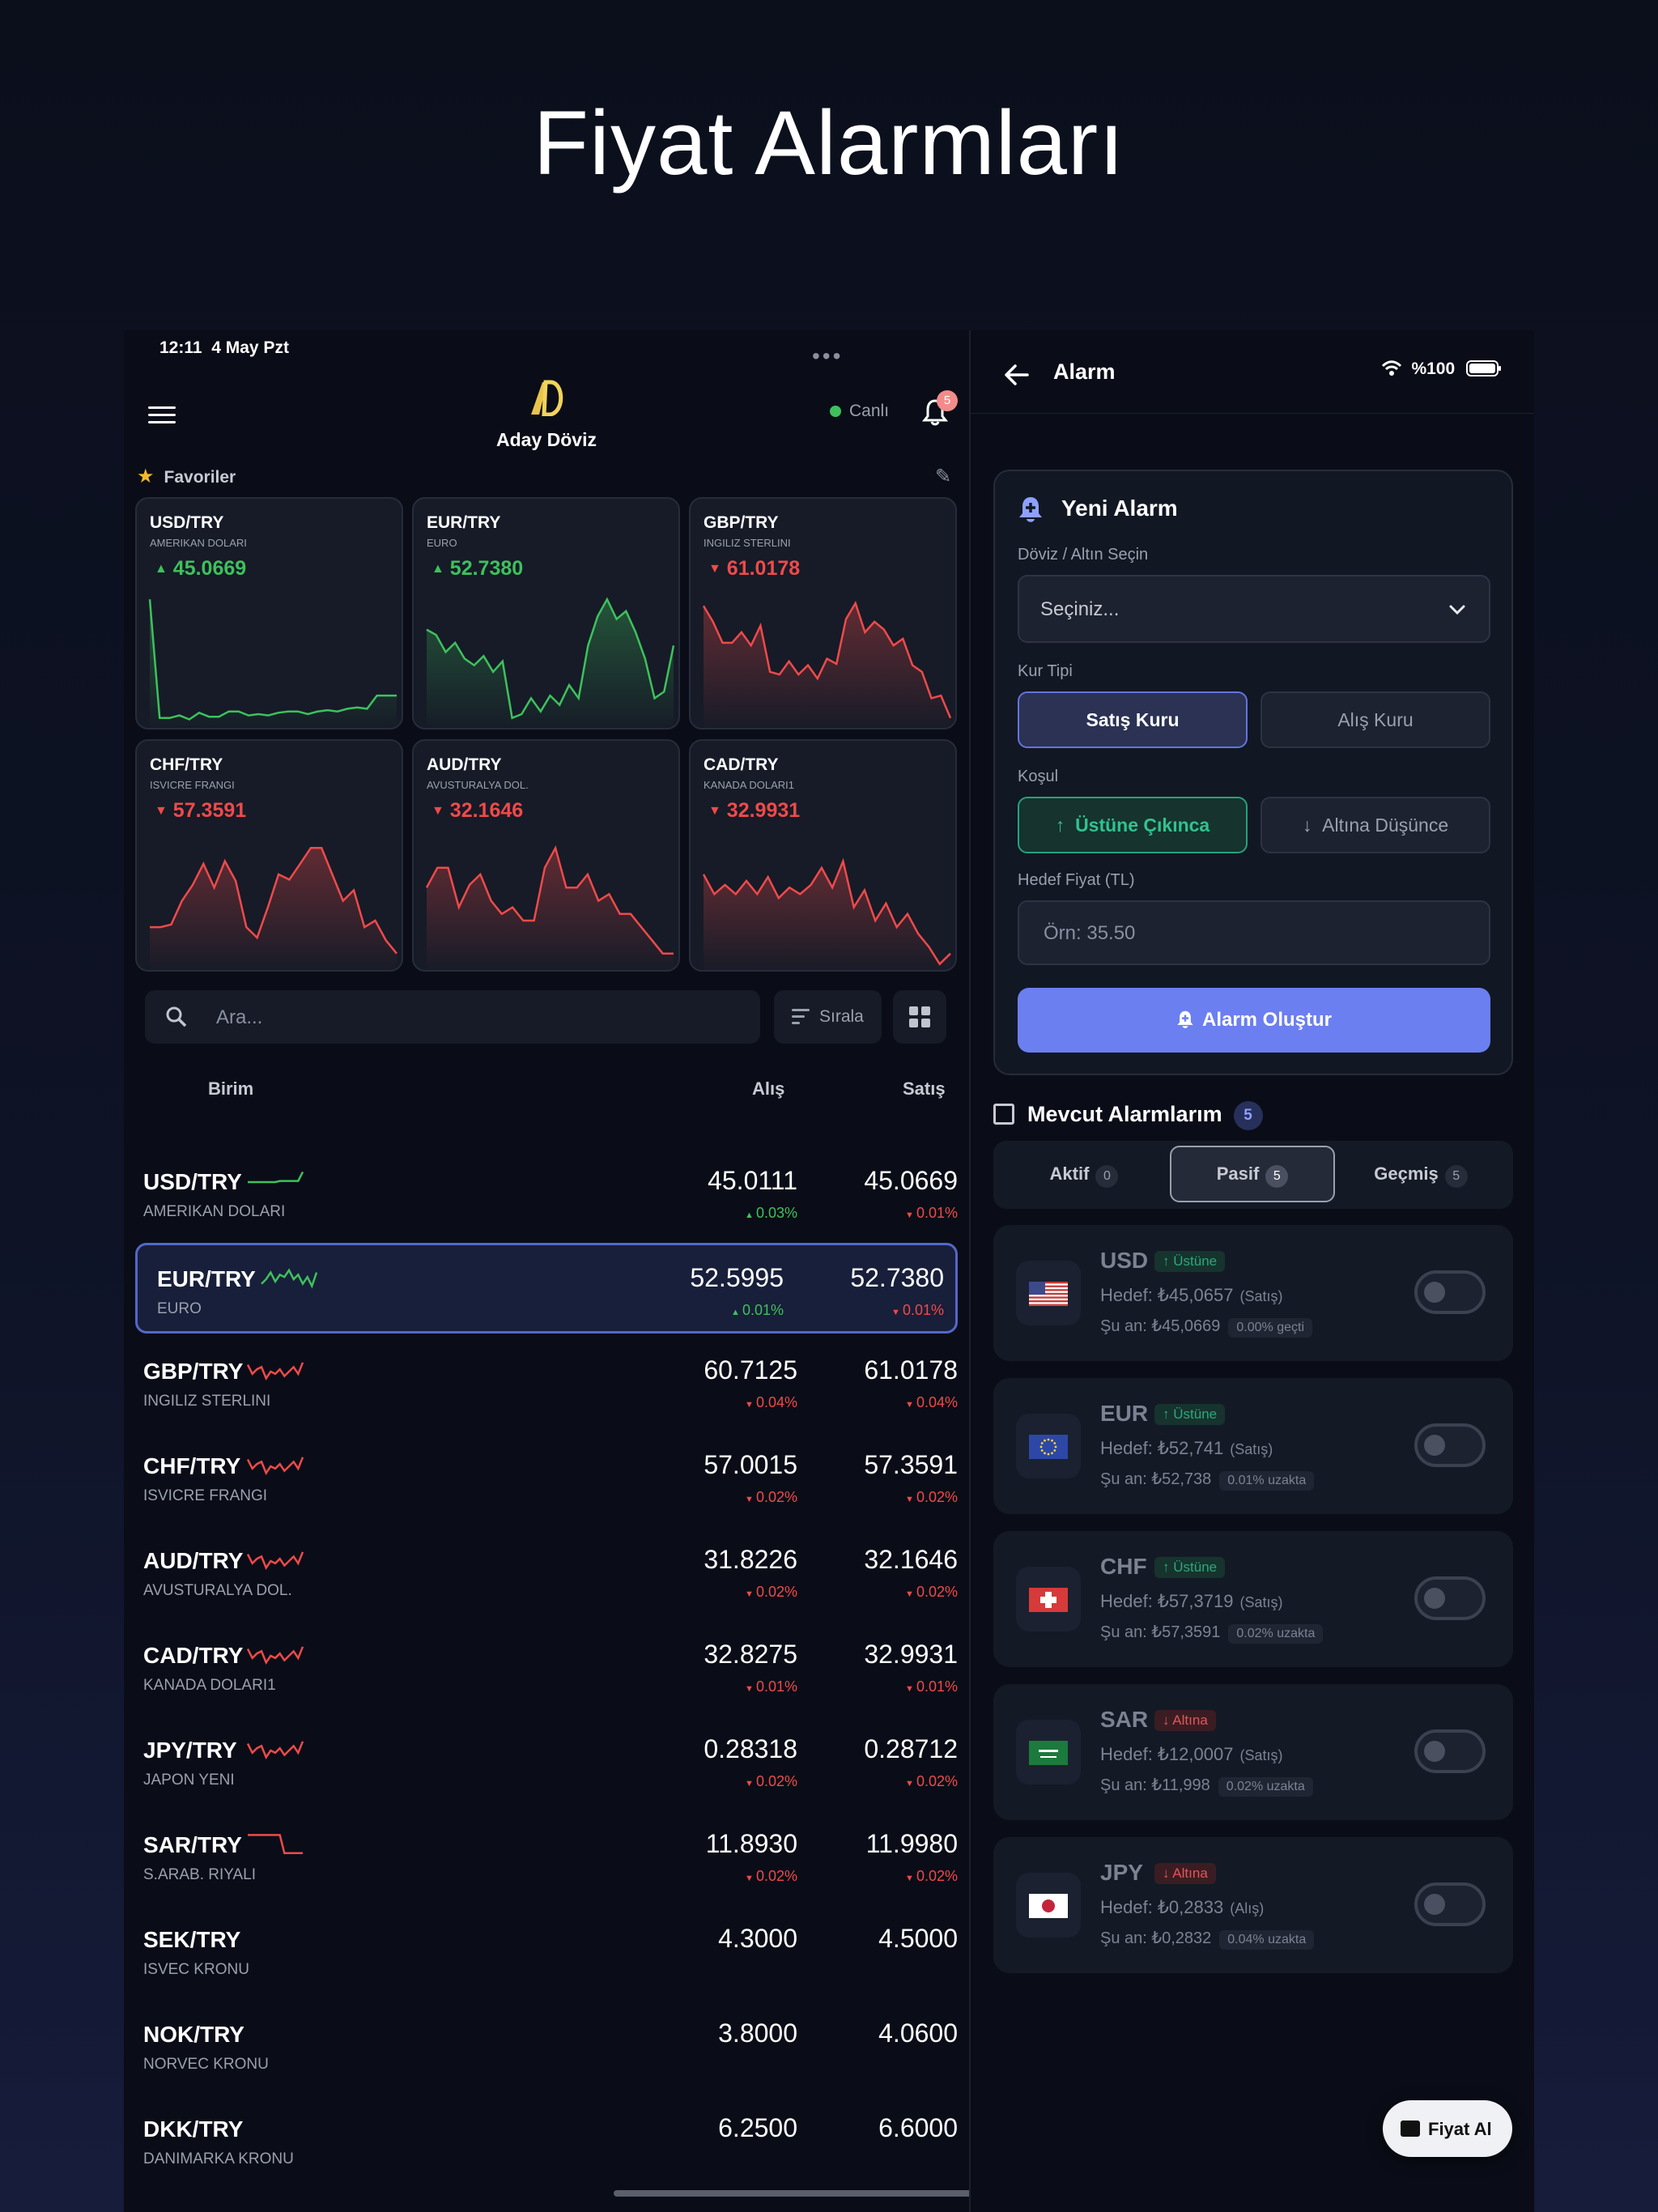 This screenshot has height=2212, width=1658. I want to click on multitask-dots-icon: •••, so click(828, 356).